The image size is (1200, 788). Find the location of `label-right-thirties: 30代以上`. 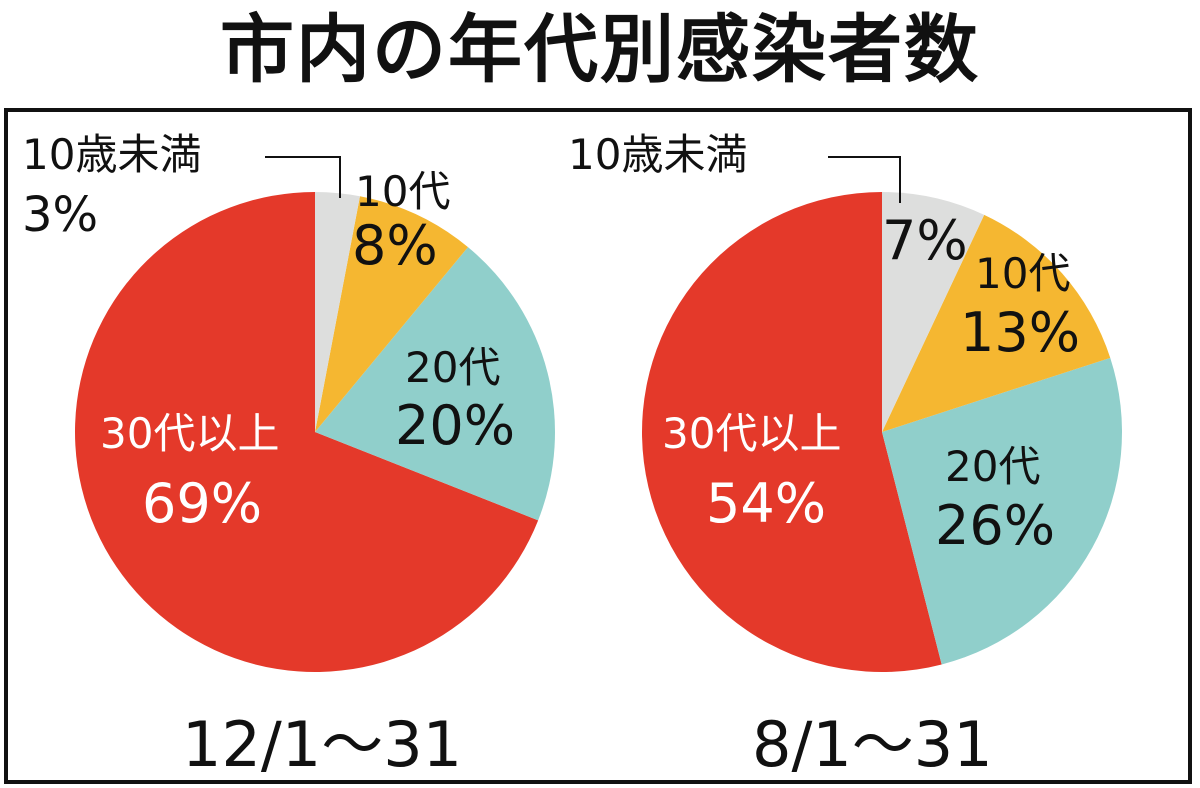

label-right-thirties: 30代以上 is located at coordinates (752, 433).